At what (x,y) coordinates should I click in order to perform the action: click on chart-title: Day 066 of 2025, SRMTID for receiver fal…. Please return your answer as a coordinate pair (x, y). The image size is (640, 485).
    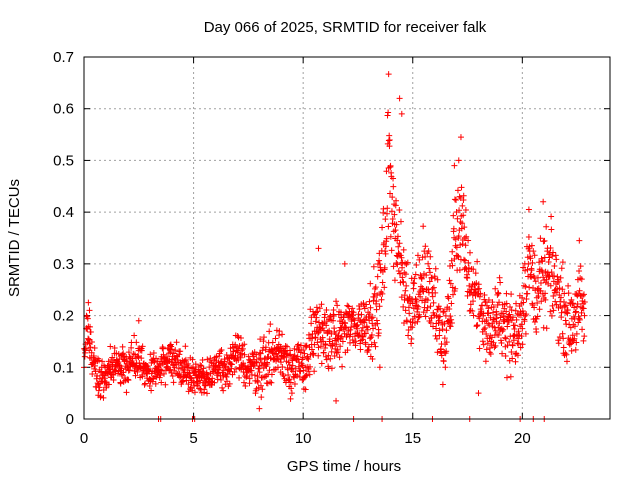
    Looking at the image, I should click on (345, 27).